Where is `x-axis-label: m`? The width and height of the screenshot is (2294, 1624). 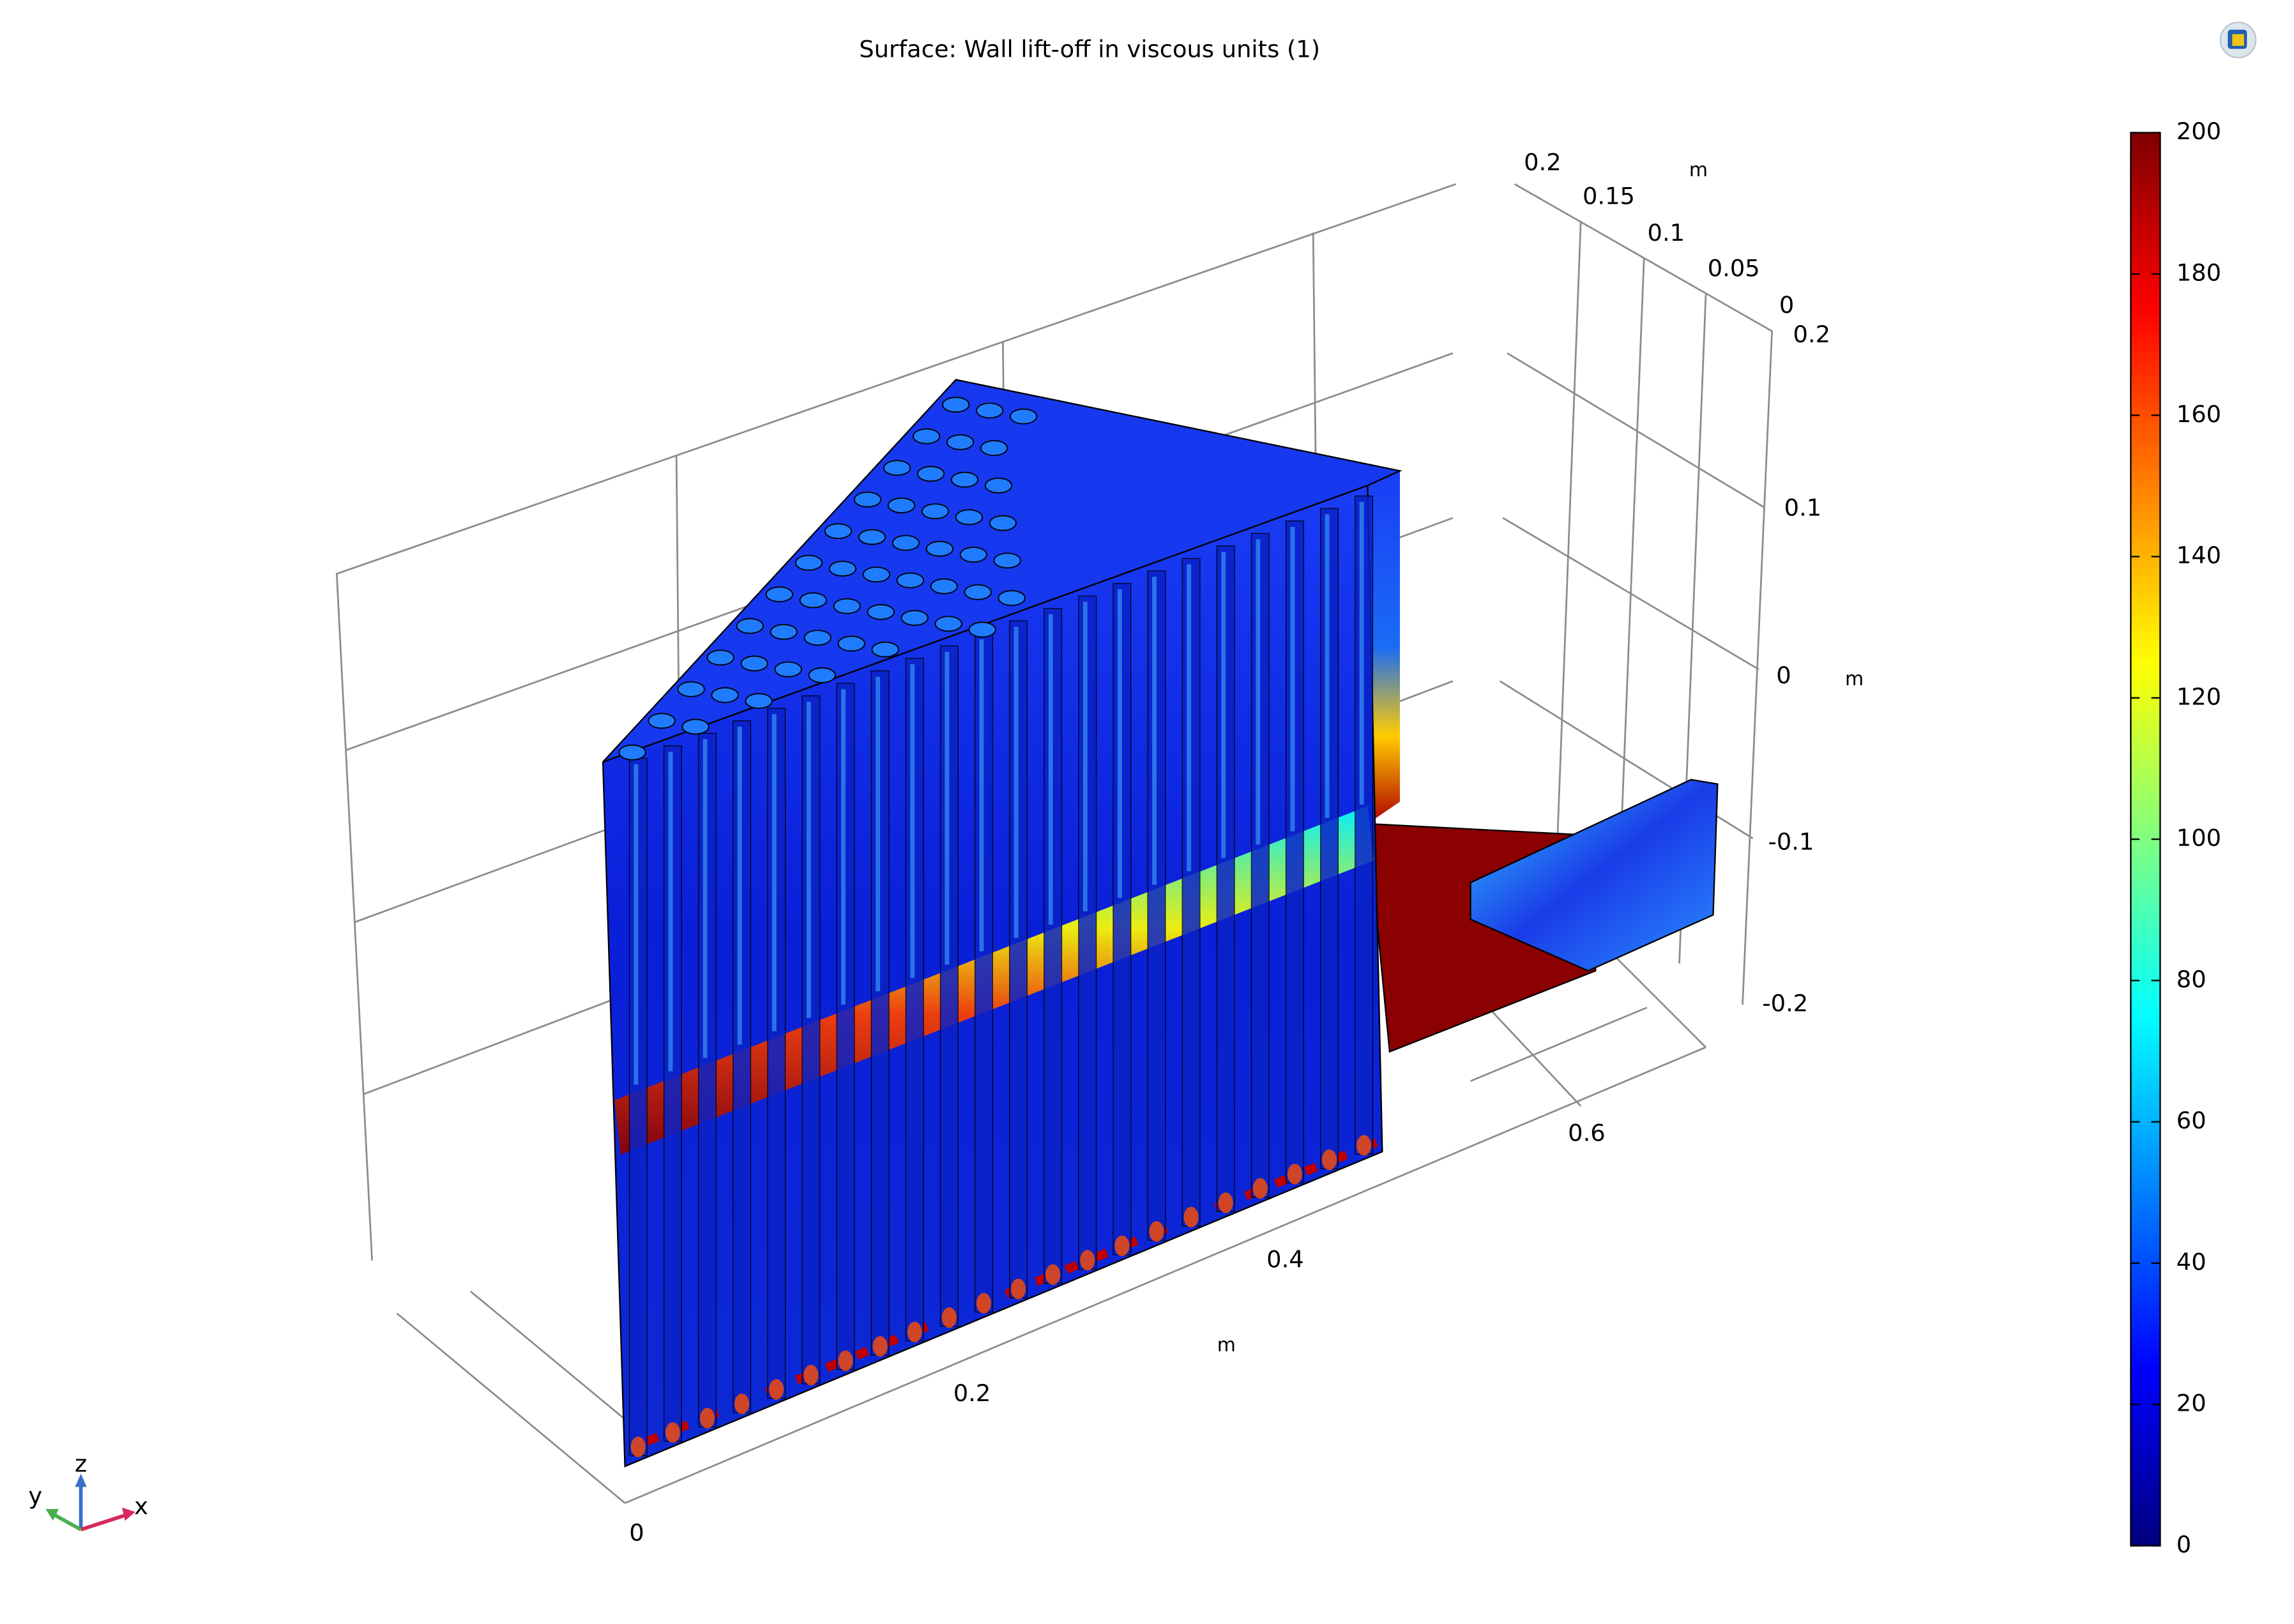 x-axis-label: m is located at coordinates (1226, 1345).